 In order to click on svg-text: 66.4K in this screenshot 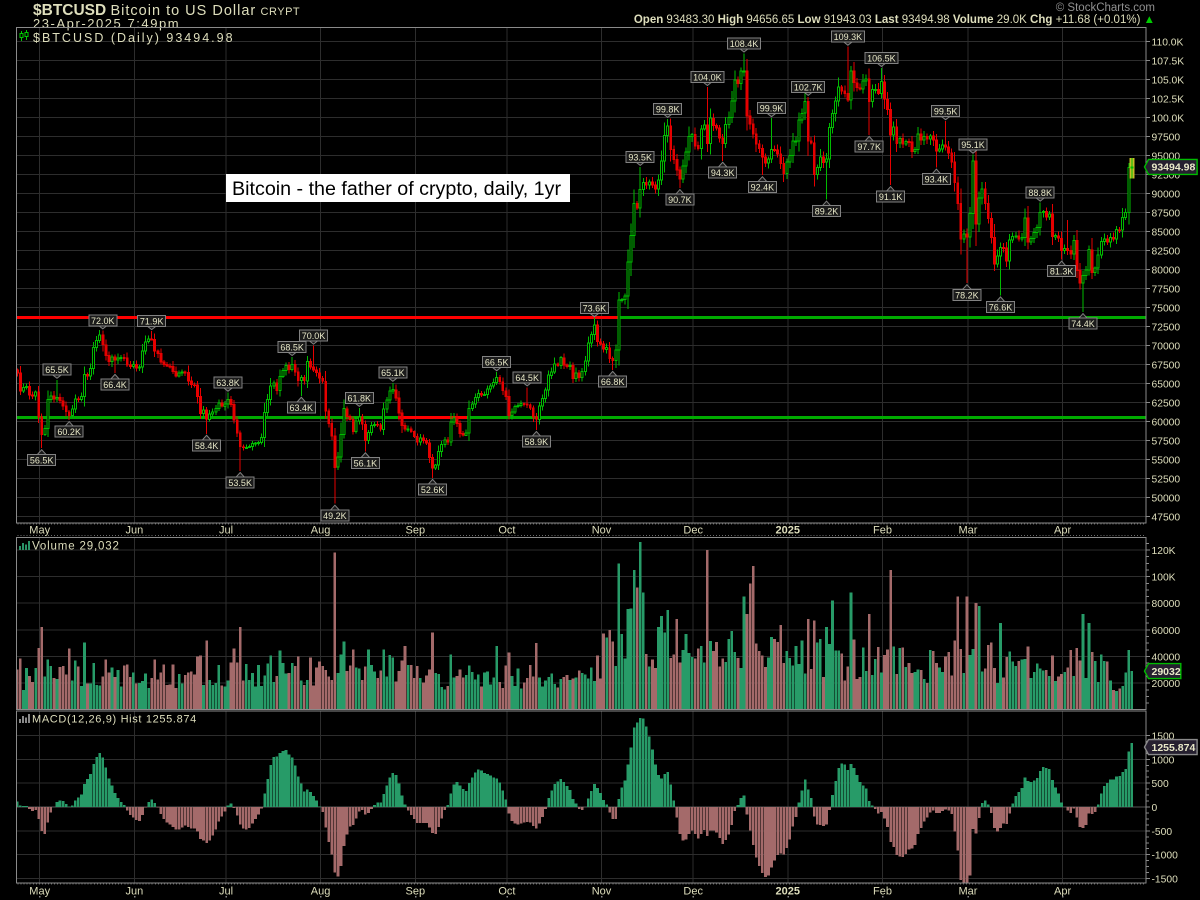, I will do `click(115, 385)`.